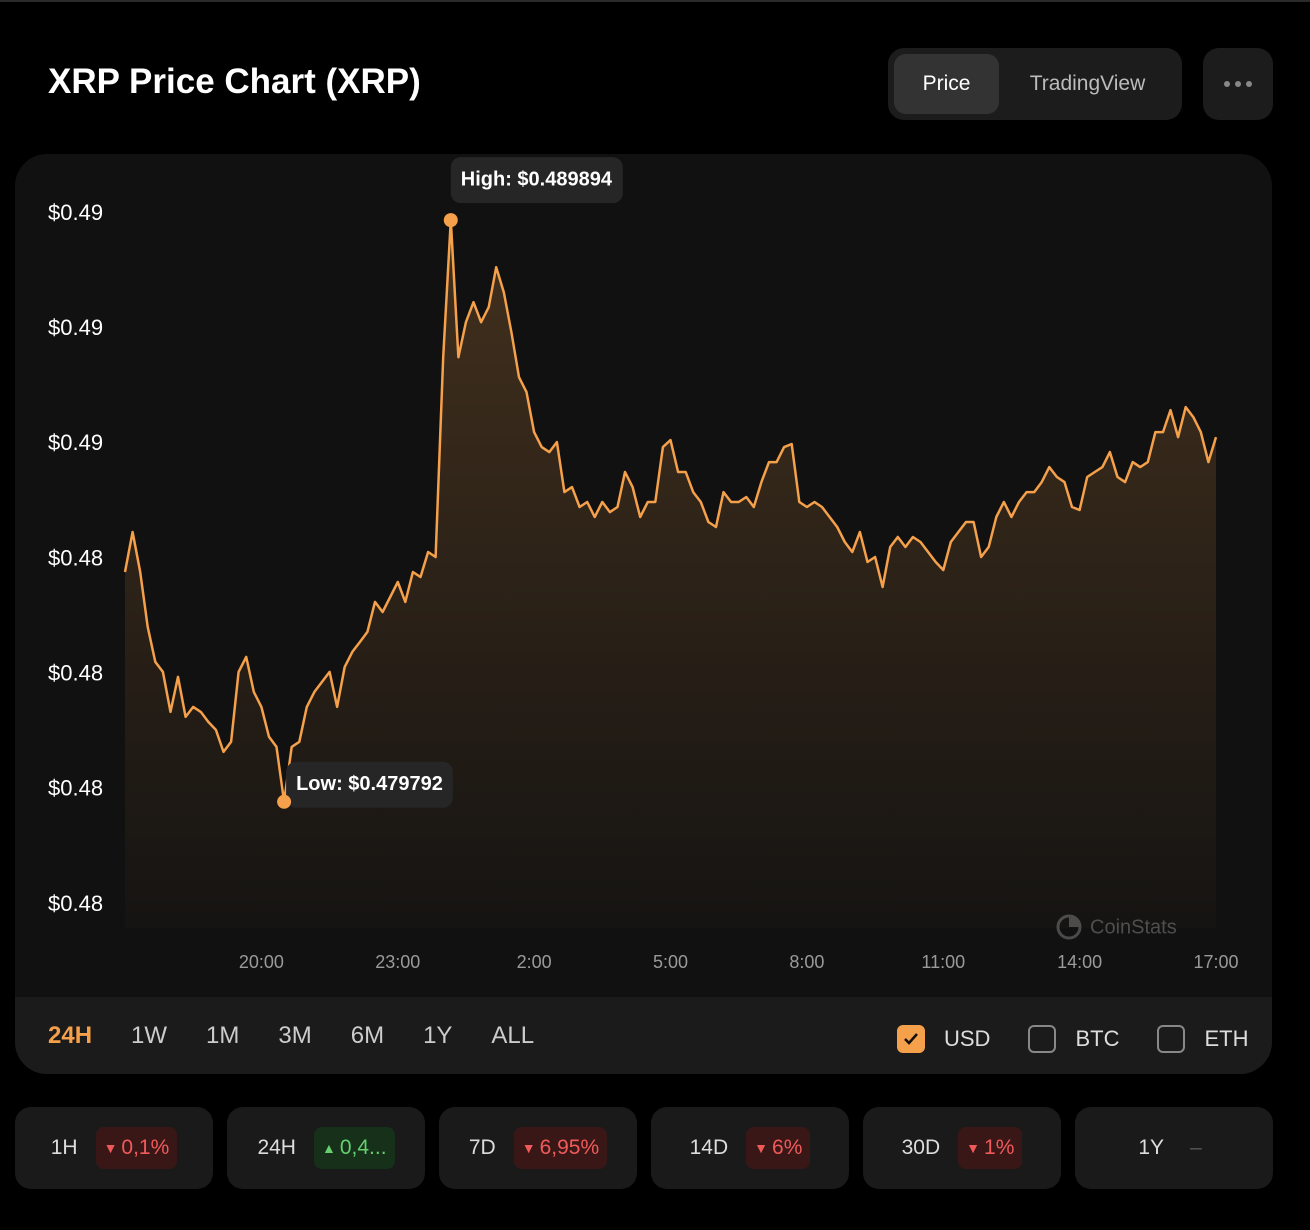 The width and height of the screenshot is (1310, 1230). I want to click on change-arrow: ▲, so click(328, 1148).